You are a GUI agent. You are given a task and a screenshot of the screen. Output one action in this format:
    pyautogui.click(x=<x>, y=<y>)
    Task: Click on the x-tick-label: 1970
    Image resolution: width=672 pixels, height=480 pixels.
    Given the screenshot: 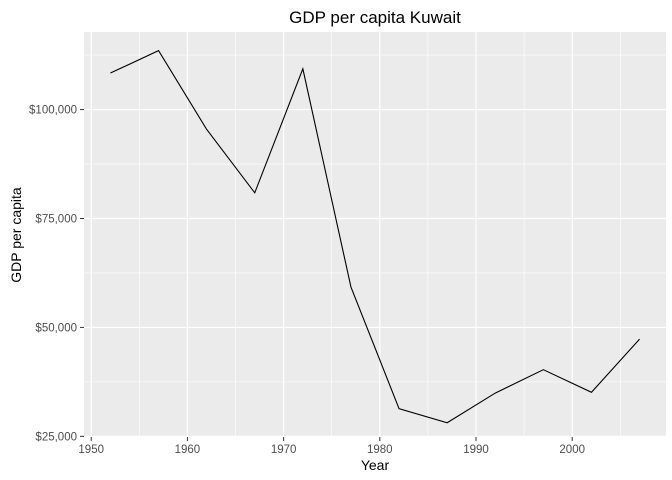 What is the action you would take?
    pyautogui.click(x=284, y=450)
    